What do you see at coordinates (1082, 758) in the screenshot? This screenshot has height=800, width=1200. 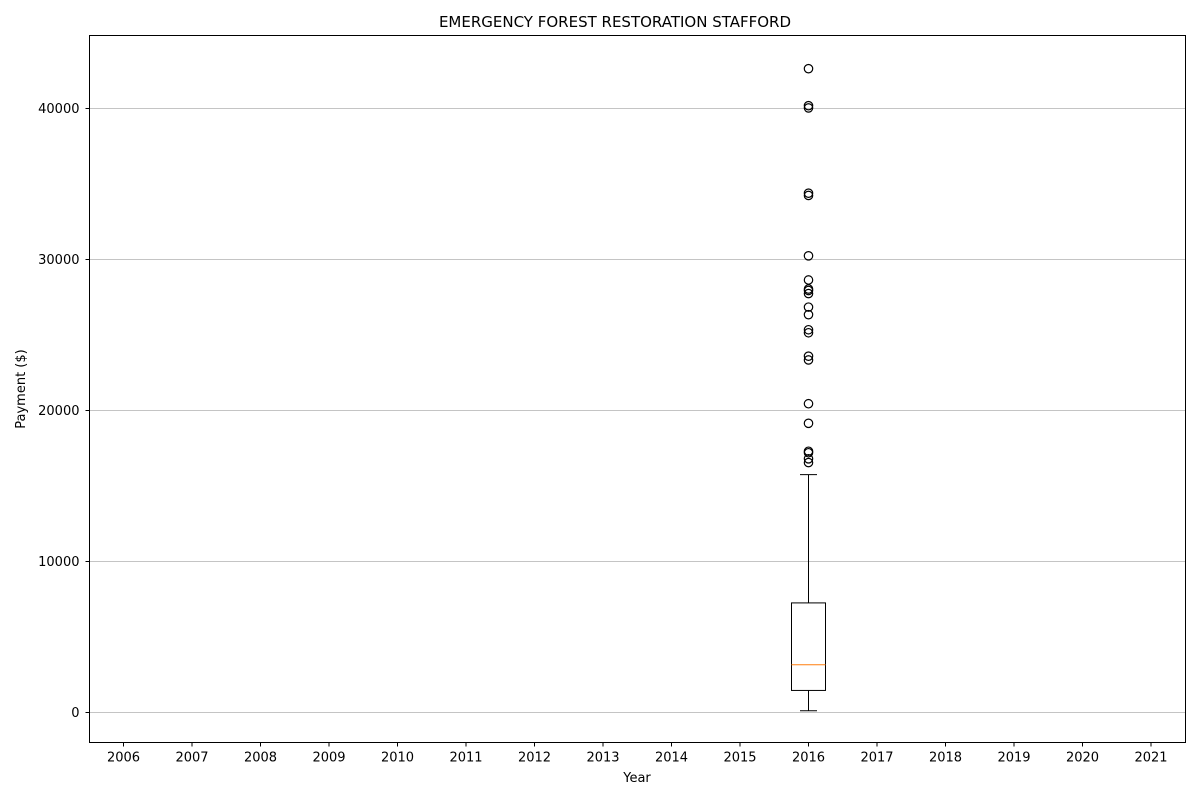 I see `x-tick-label-2020: 2020` at bounding box center [1082, 758].